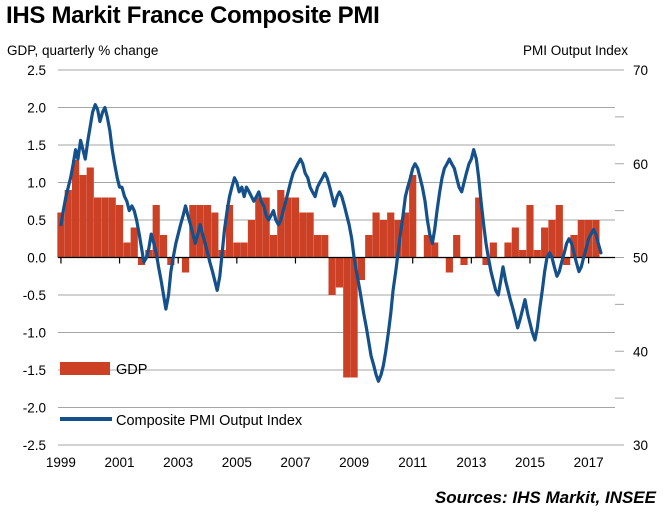 This screenshot has height=514, width=664. Describe the element at coordinates (85, 368) in the screenshot. I see `legend-swatch-gdp` at that location.